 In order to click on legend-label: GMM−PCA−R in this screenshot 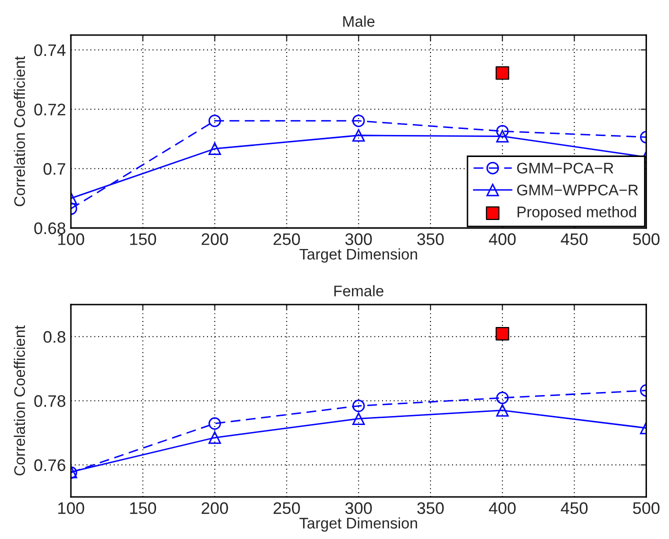, I will do `click(565, 168)`.